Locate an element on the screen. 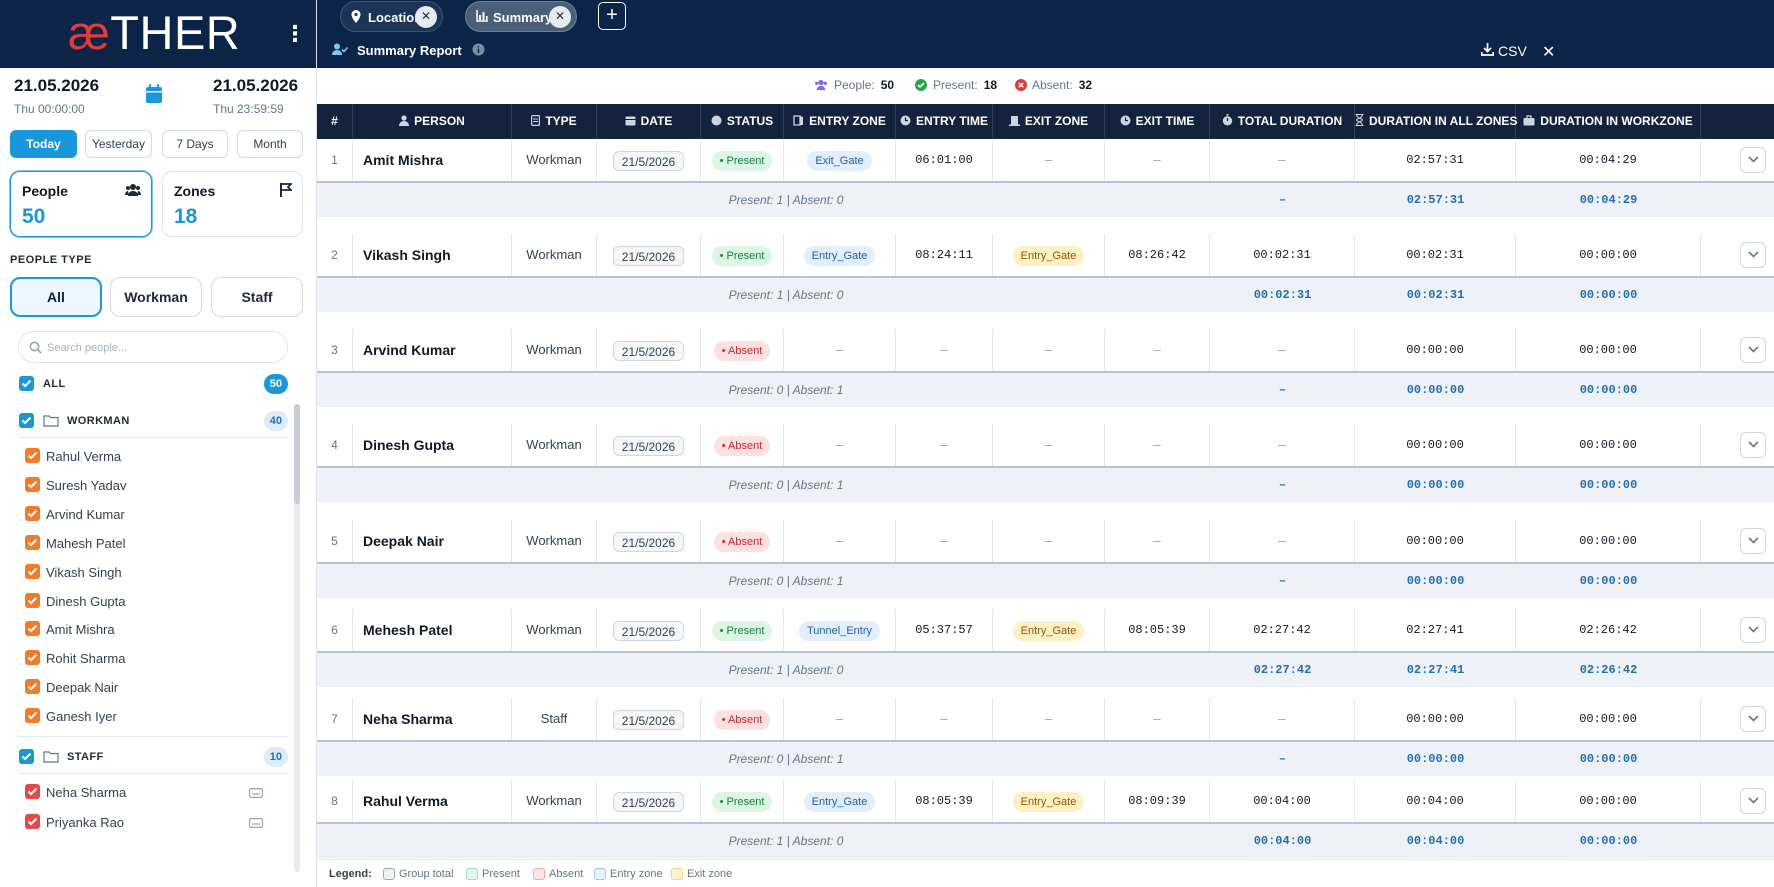  list-item: Amit Mishra is located at coordinates (148, 629).